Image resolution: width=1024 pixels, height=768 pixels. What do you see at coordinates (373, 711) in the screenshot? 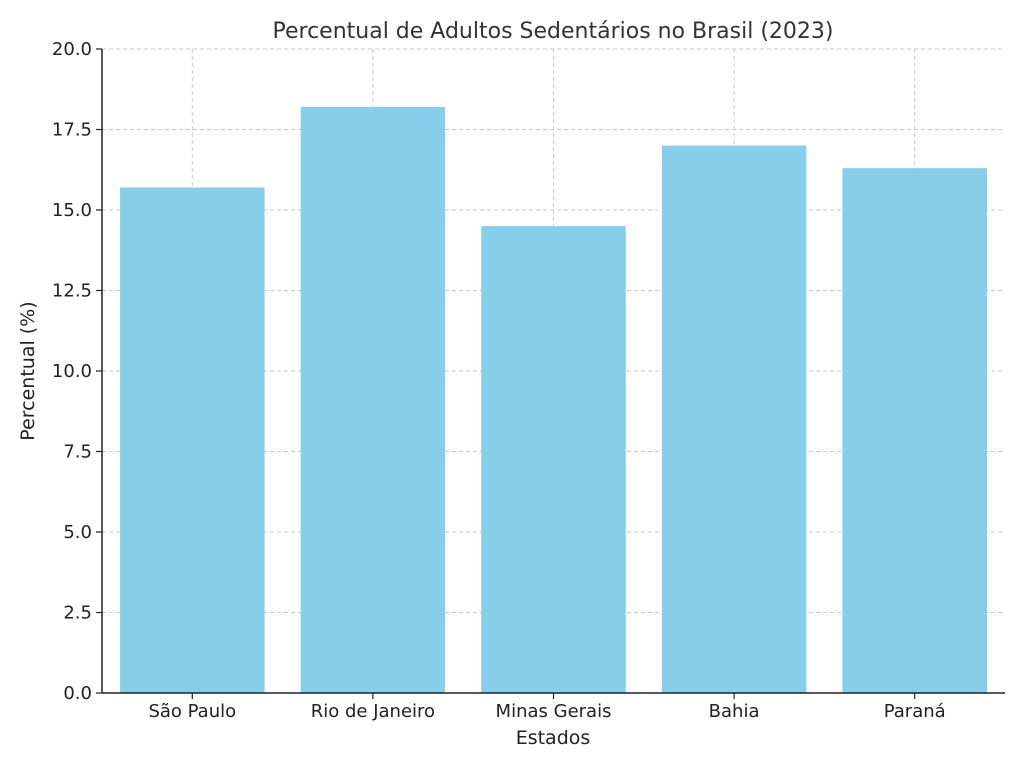
I see `x-tick-label: Rio de Janeiro` at bounding box center [373, 711].